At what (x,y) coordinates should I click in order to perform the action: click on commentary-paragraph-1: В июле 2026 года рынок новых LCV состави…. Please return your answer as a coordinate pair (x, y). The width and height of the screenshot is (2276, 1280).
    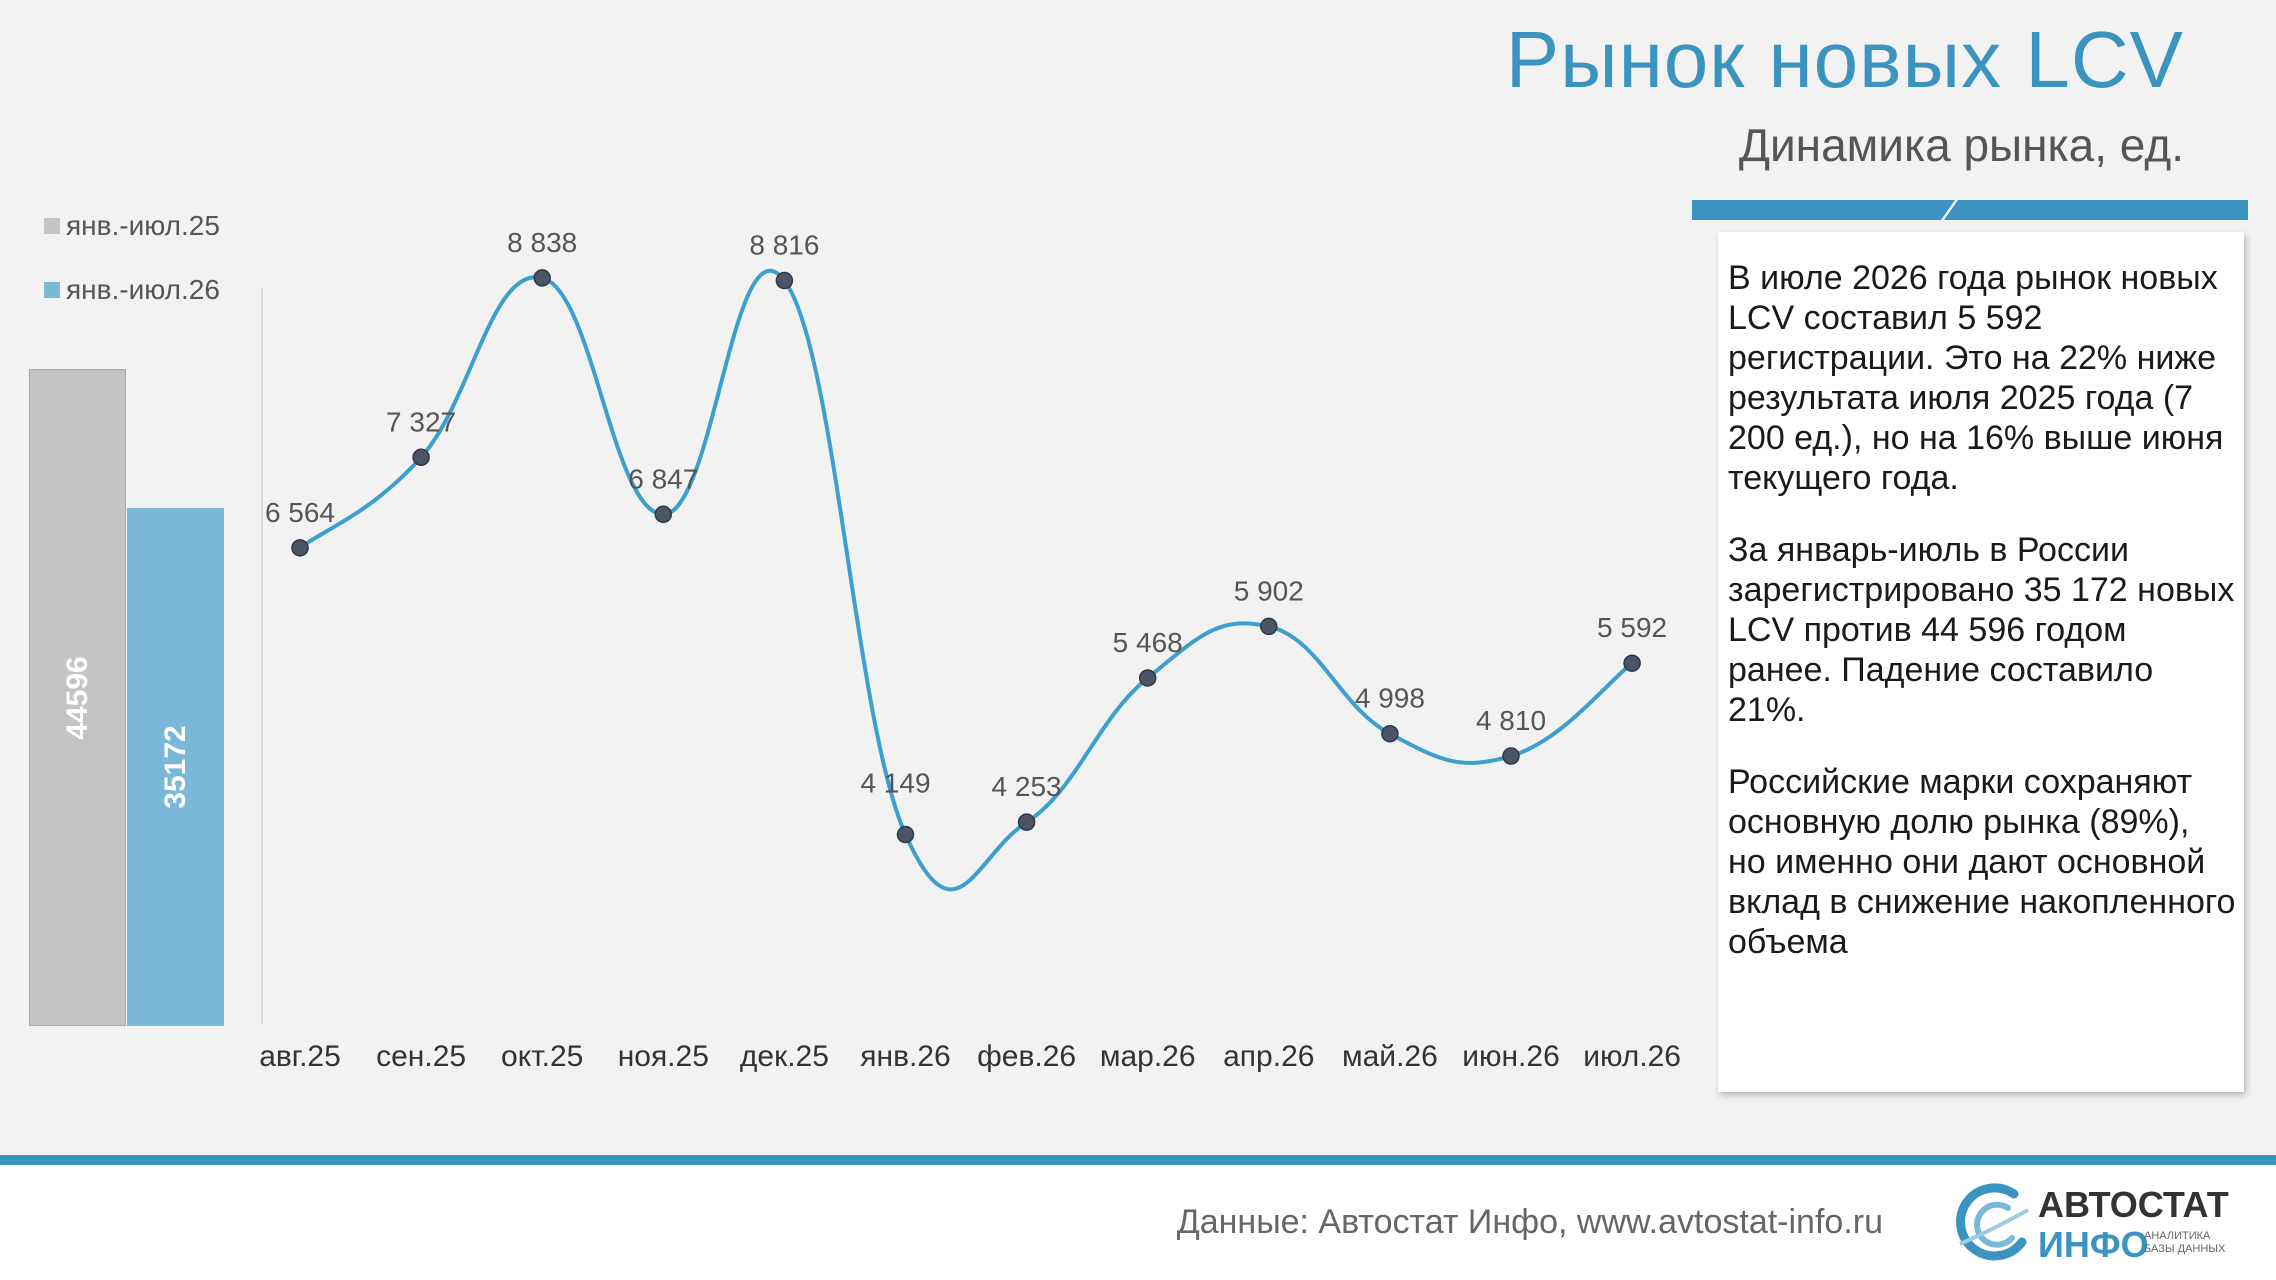
    Looking at the image, I should click on (1976, 378).